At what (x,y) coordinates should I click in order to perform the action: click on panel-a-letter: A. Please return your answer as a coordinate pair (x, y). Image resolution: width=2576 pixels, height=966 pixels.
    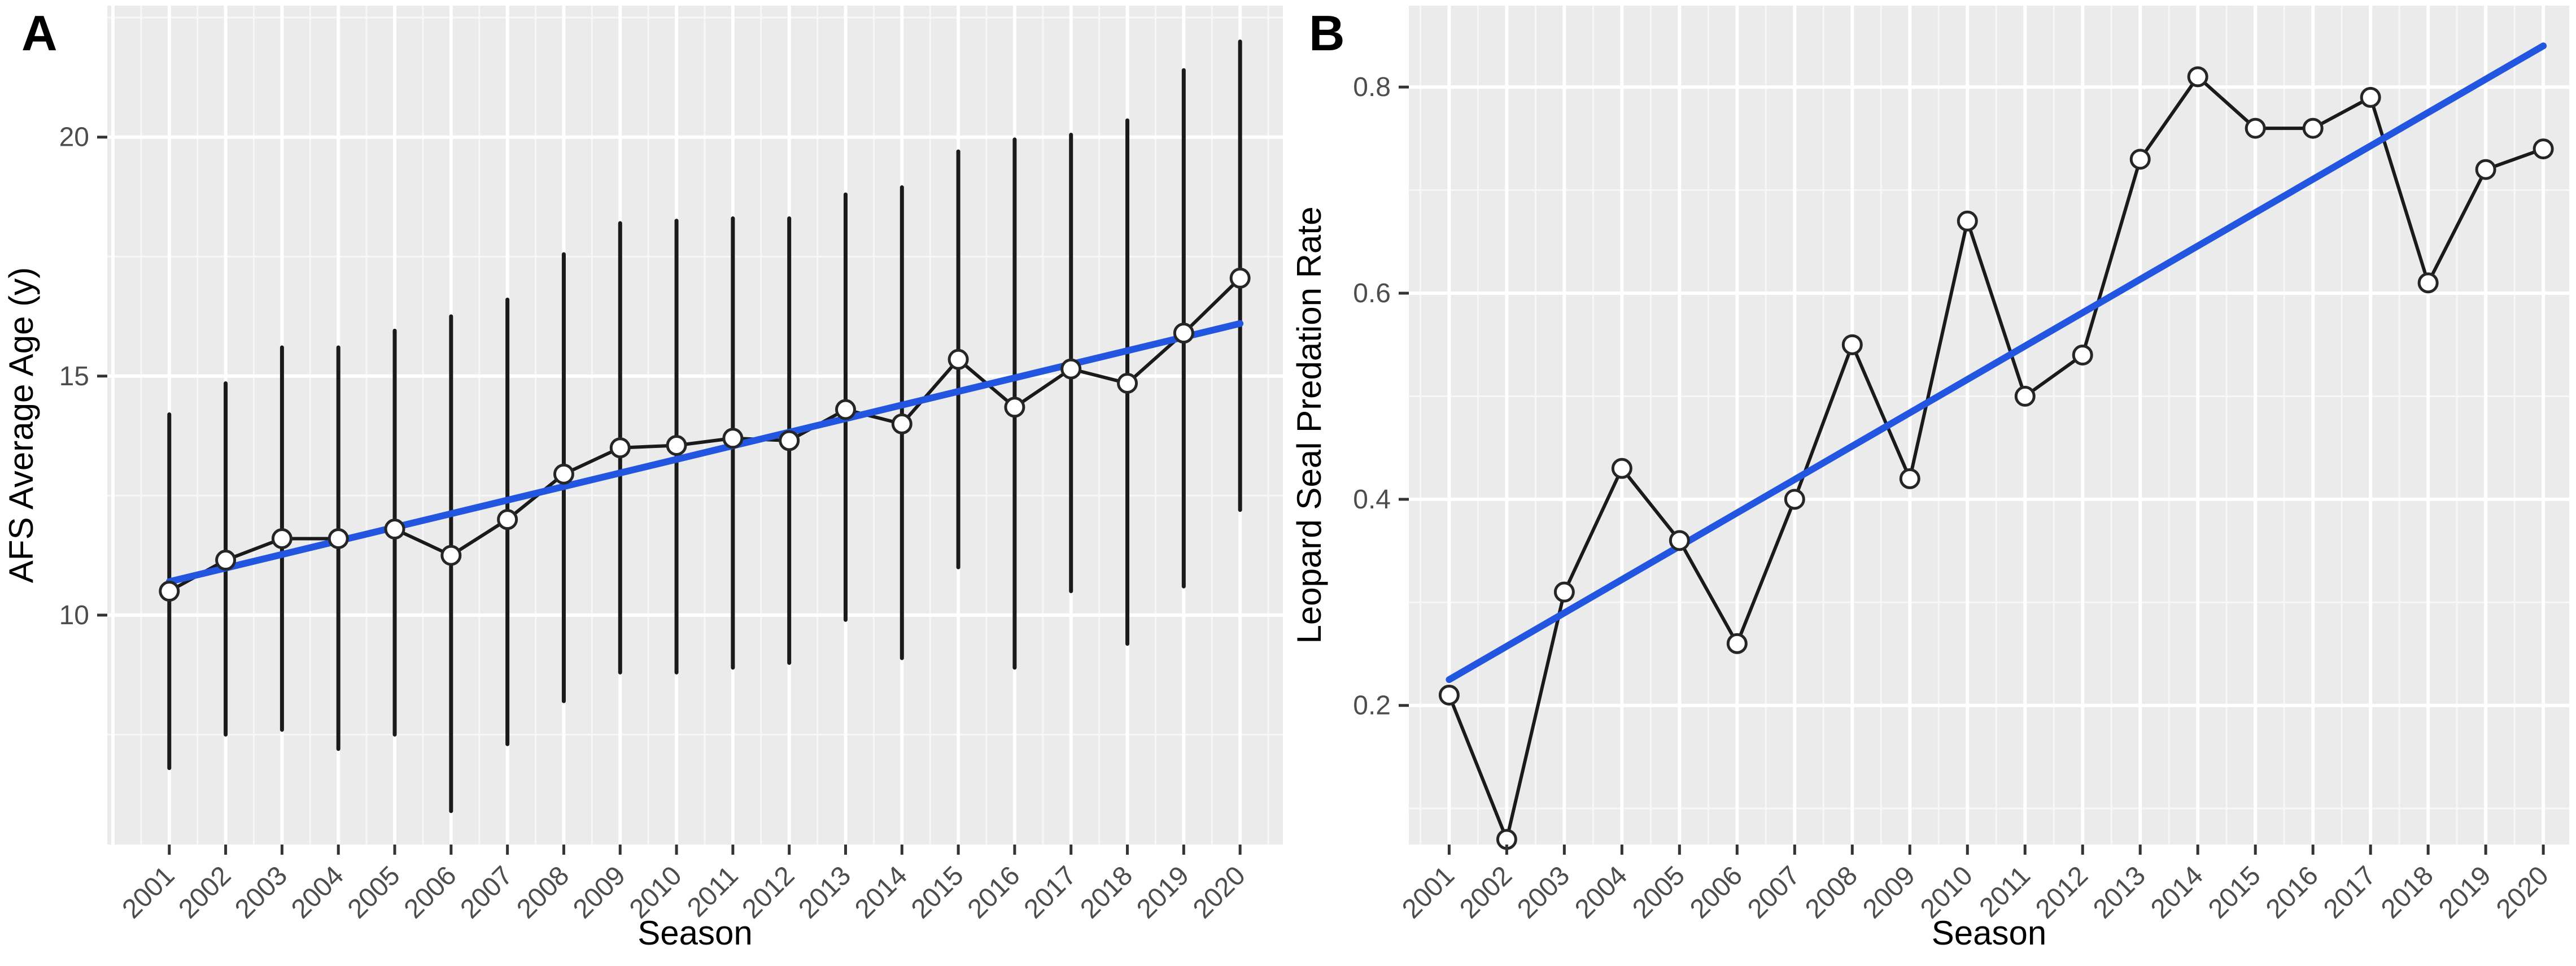
    Looking at the image, I should click on (40, 33).